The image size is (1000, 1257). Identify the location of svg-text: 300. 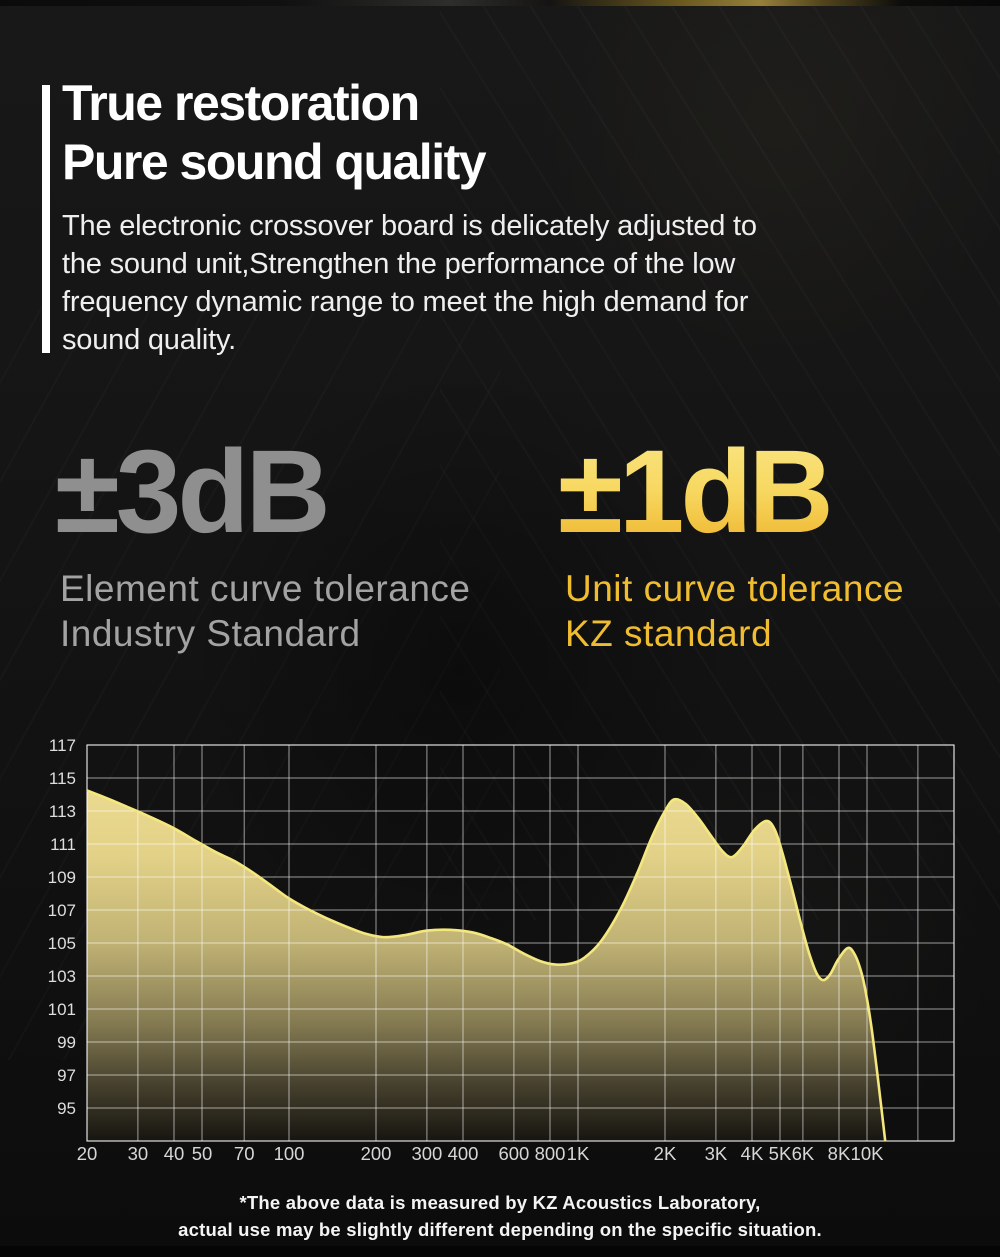
(426, 1153).